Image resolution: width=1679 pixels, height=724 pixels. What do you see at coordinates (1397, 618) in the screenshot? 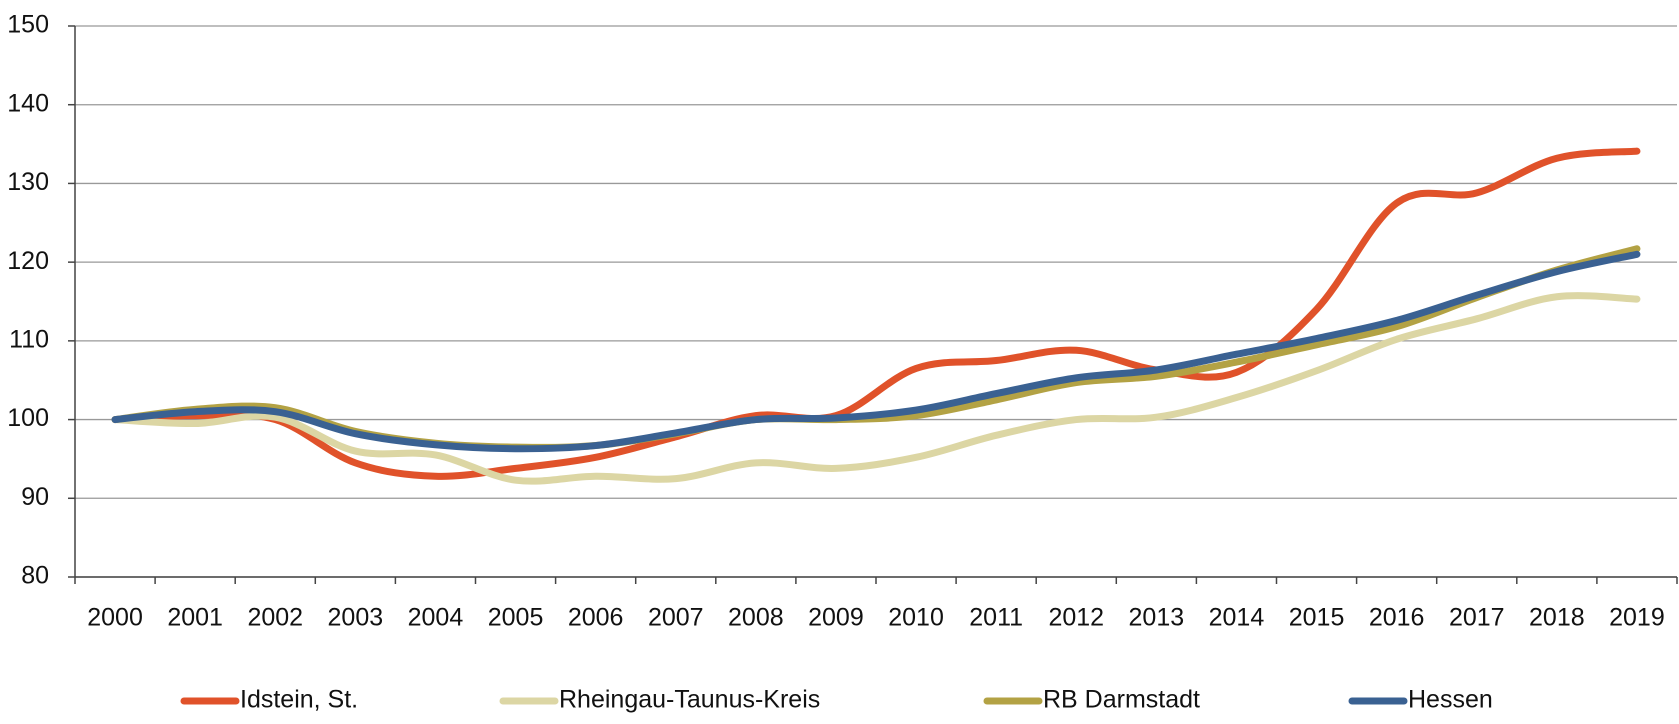
I see `x-tick-label: 2016` at bounding box center [1397, 618].